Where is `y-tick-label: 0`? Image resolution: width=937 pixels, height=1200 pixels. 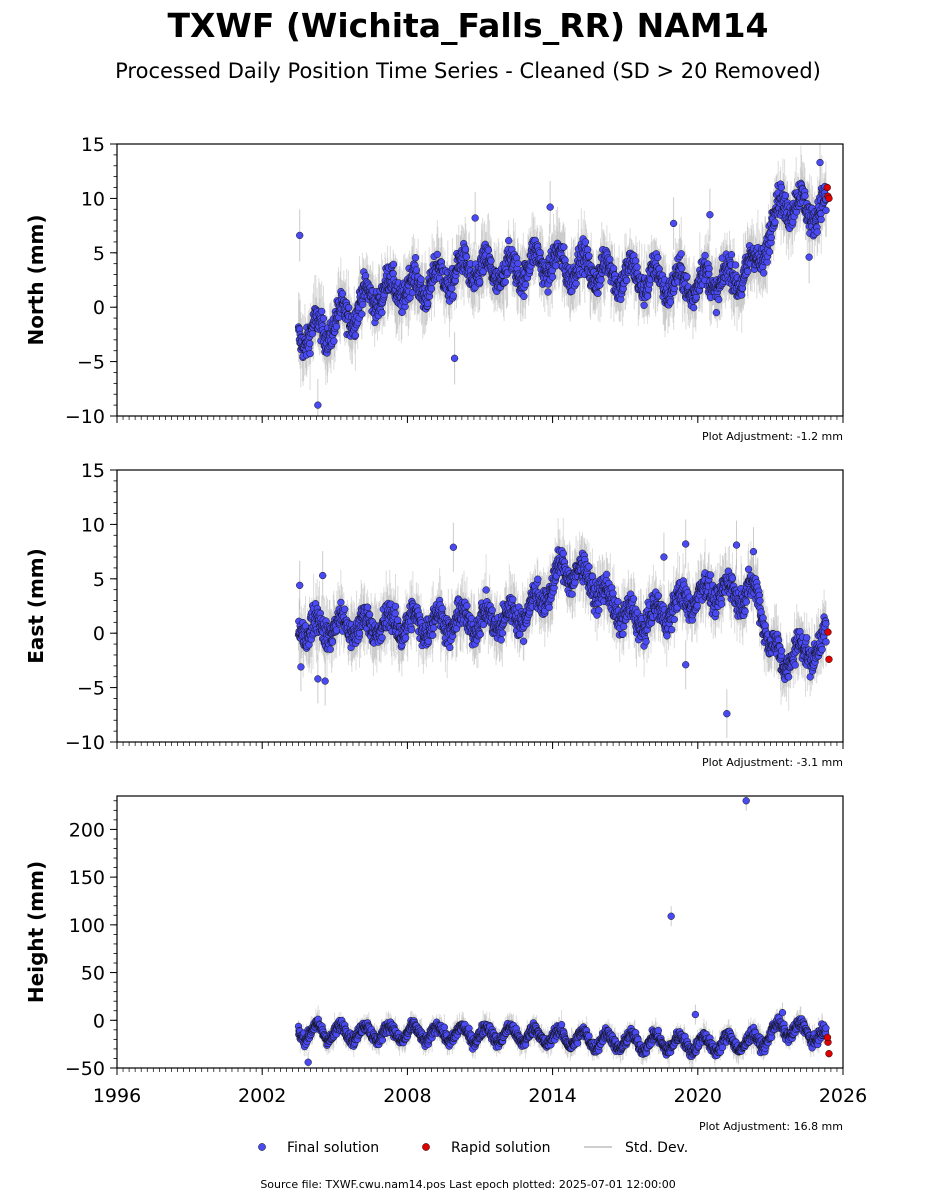
y-tick-label: 0 is located at coordinates (99, 308).